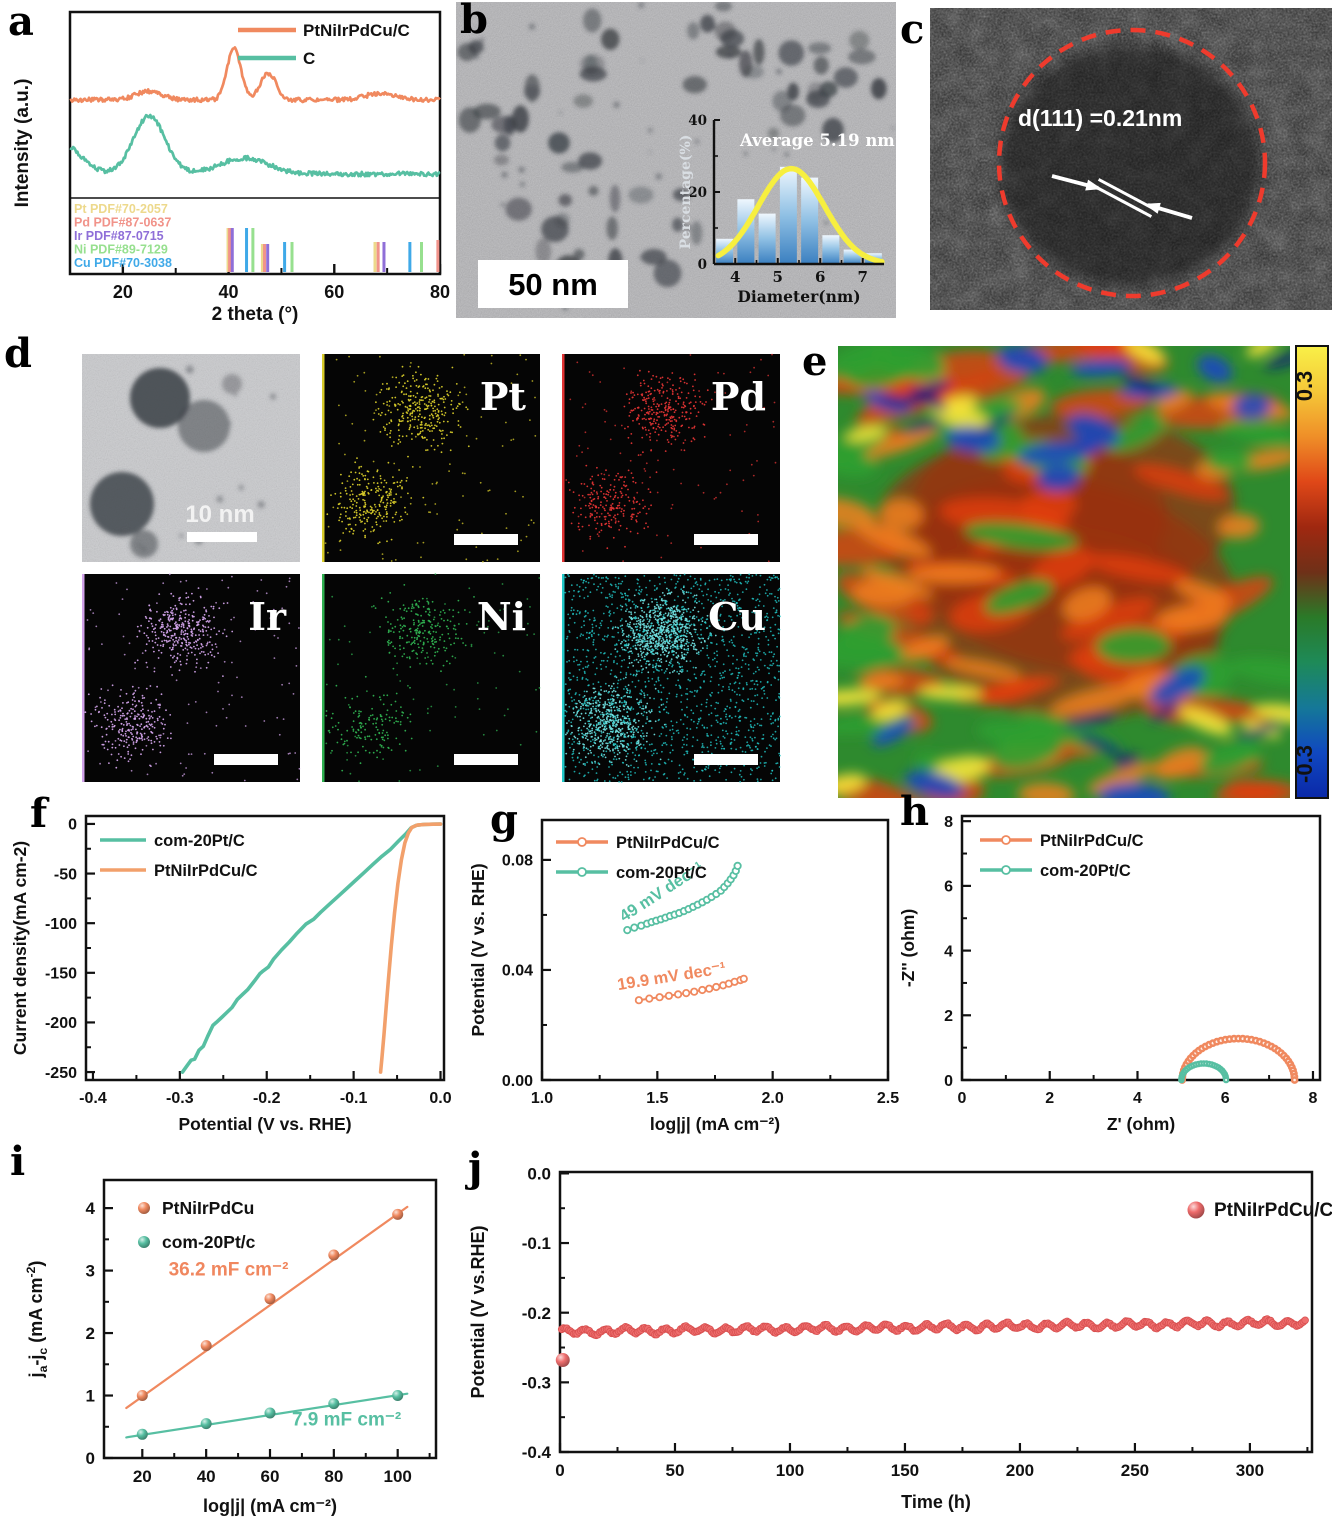  What do you see at coordinates (798, 296) in the screenshot?
I see `svg-text: Diameter(nm)` at bounding box center [798, 296].